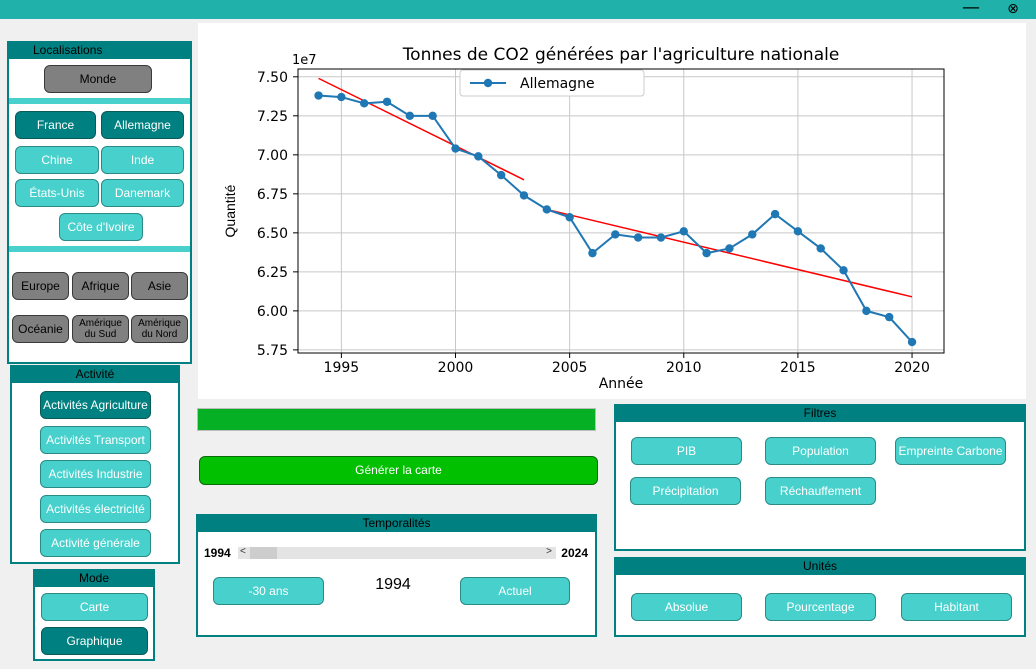 Image resolution: width=1036 pixels, height=669 pixels. Describe the element at coordinates (515, 591) in the screenshot. I see `actuel-button: Actuel` at that location.